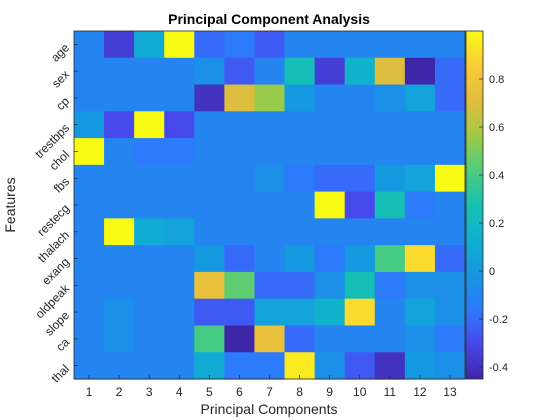 The image size is (560, 420). What do you see at coordinates (269, 19) in the screenshot?
I see `chart-title: Principal Component Analysis` at bounding box center [269, 19].